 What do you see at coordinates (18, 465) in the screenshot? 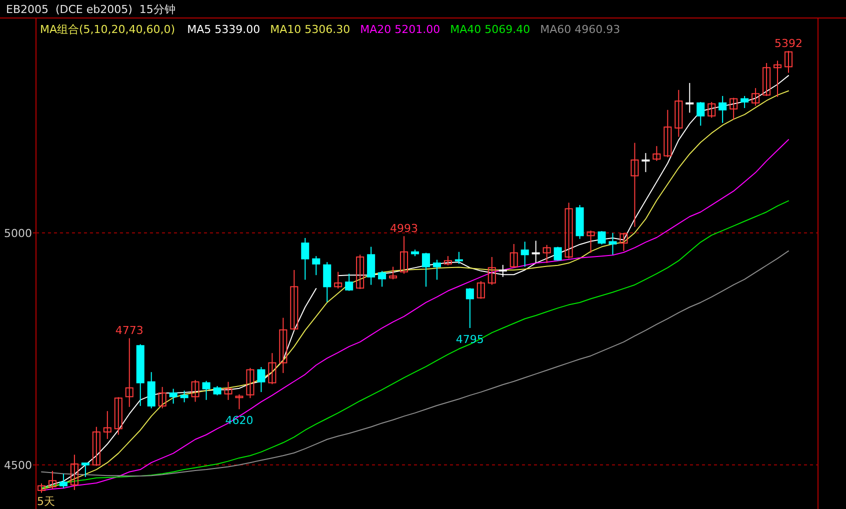
I see `y-tick-label: 4500` at bounding box center [18, 465].